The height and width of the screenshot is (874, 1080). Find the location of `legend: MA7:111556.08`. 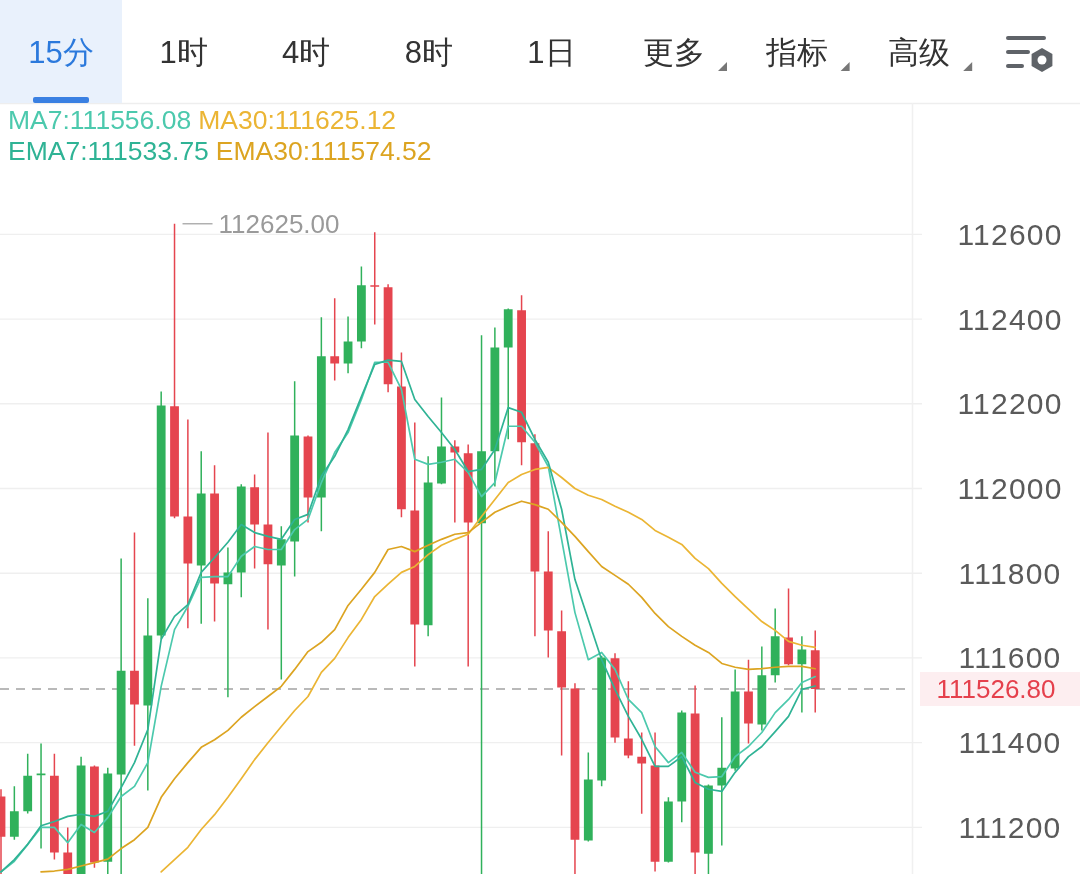

legend: MA7:111556.08 is located at coordinates (100, 120).